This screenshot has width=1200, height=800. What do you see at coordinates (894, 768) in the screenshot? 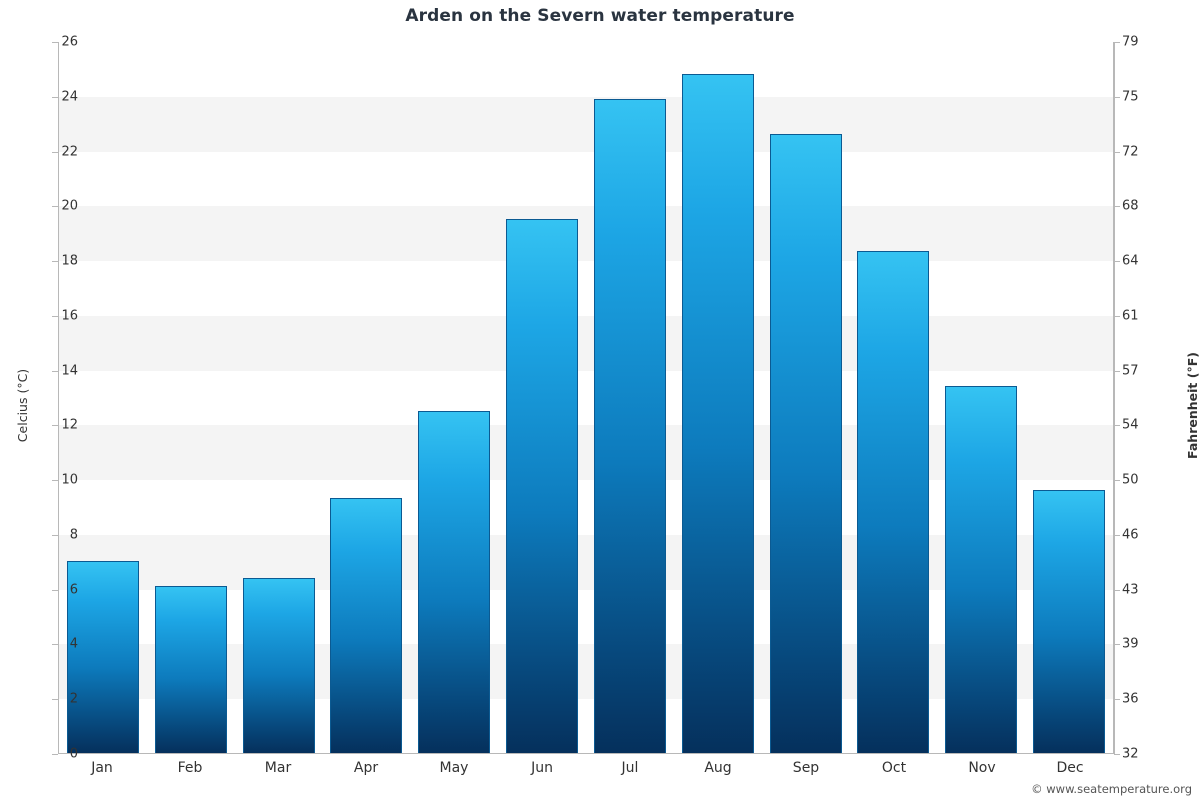
I see `x-tick-label-oct: Oct` at bounding box center [894, 768].